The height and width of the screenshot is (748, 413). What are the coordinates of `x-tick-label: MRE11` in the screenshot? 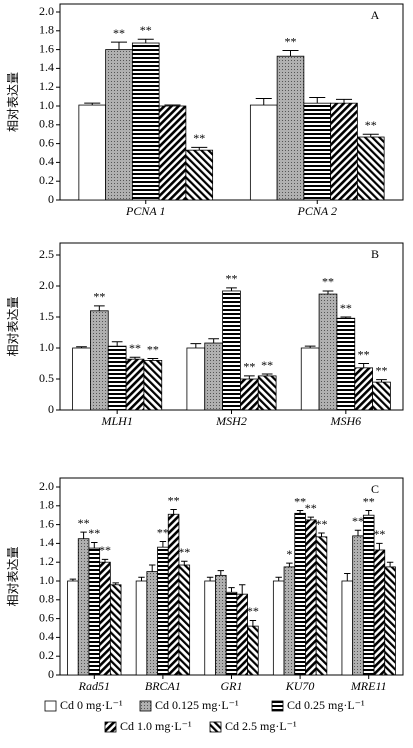 It's located at (368, 686).